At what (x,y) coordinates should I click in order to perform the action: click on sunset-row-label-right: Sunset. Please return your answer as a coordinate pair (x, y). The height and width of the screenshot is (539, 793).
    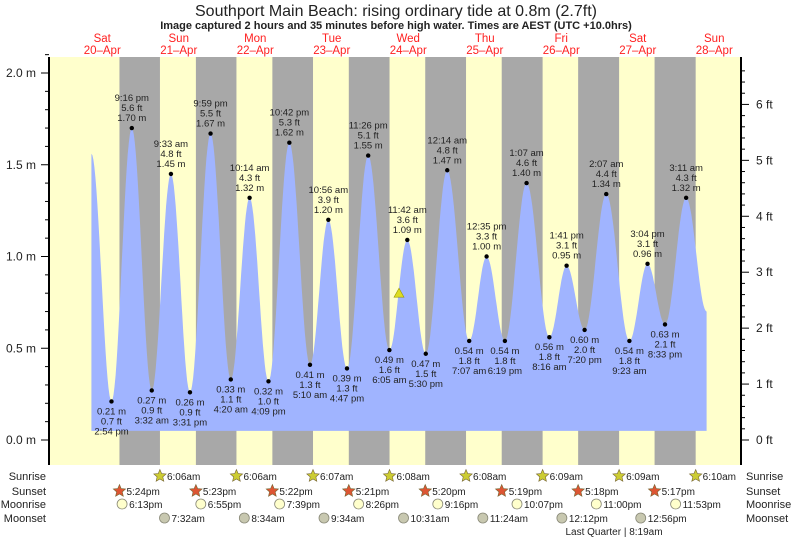
    Looking at the image, I should click on (763, 492).